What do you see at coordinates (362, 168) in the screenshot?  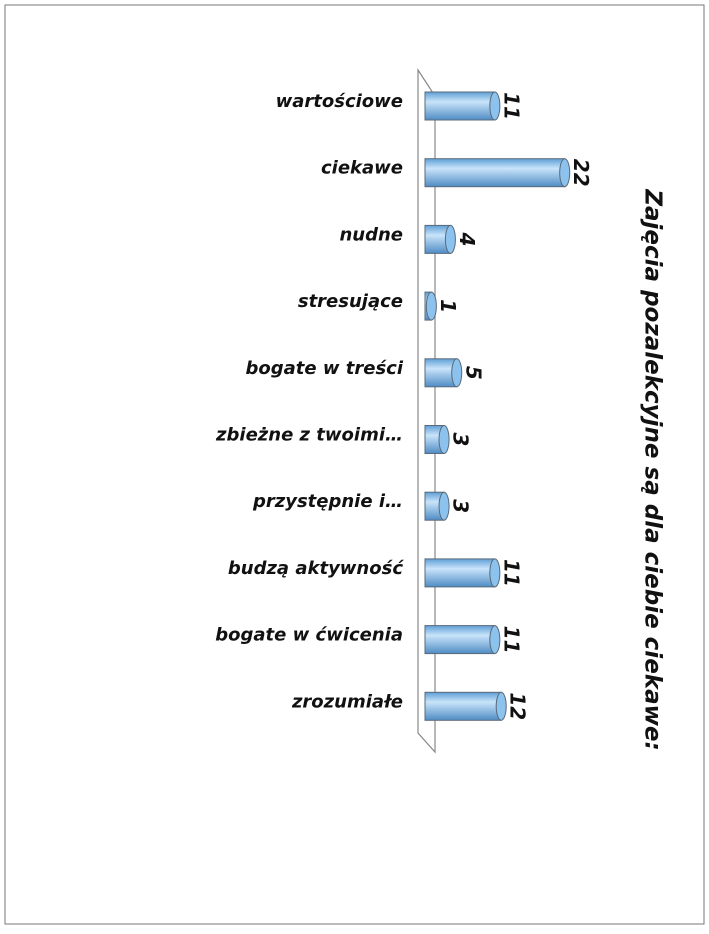 I see `category-label: ciekawe` at bounding box center [362, 168].